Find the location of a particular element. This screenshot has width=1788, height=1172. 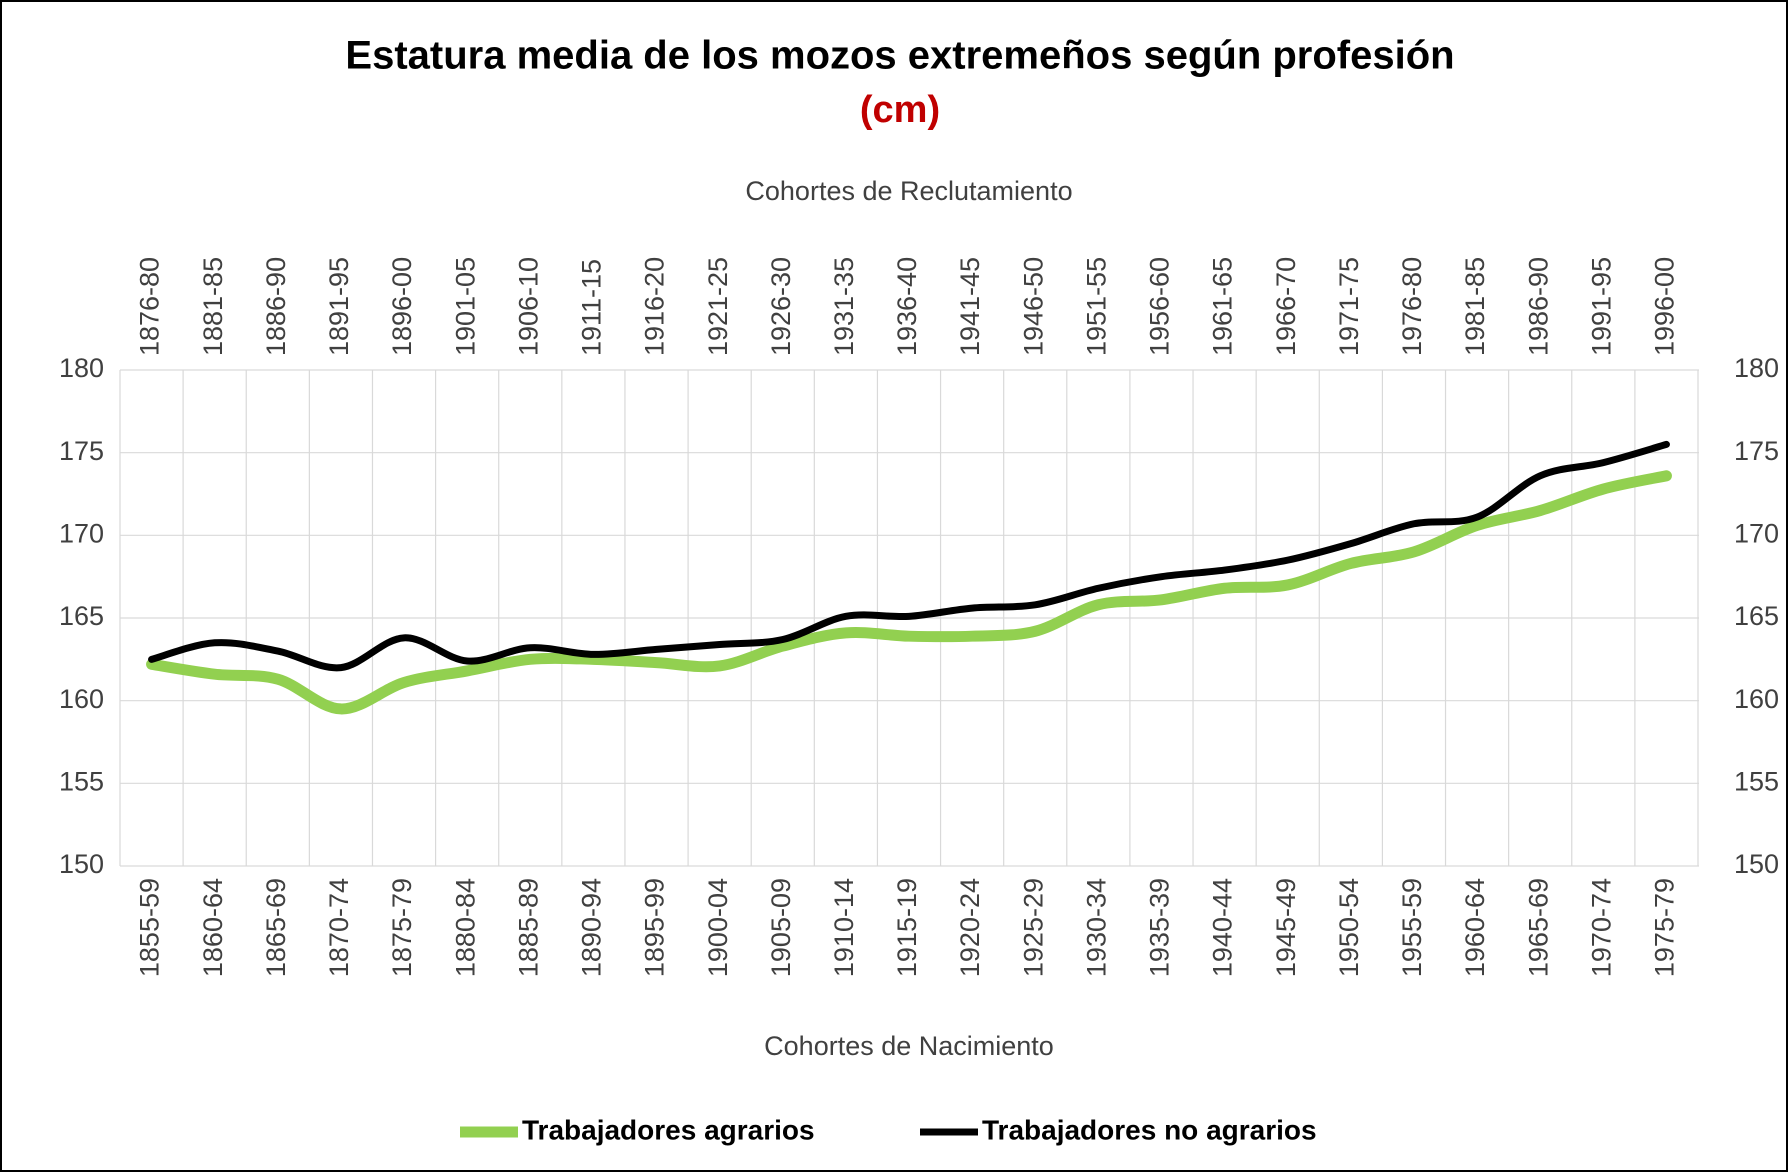

x2-tick-label: 1981-85 is located at coordinates (1475, 306).